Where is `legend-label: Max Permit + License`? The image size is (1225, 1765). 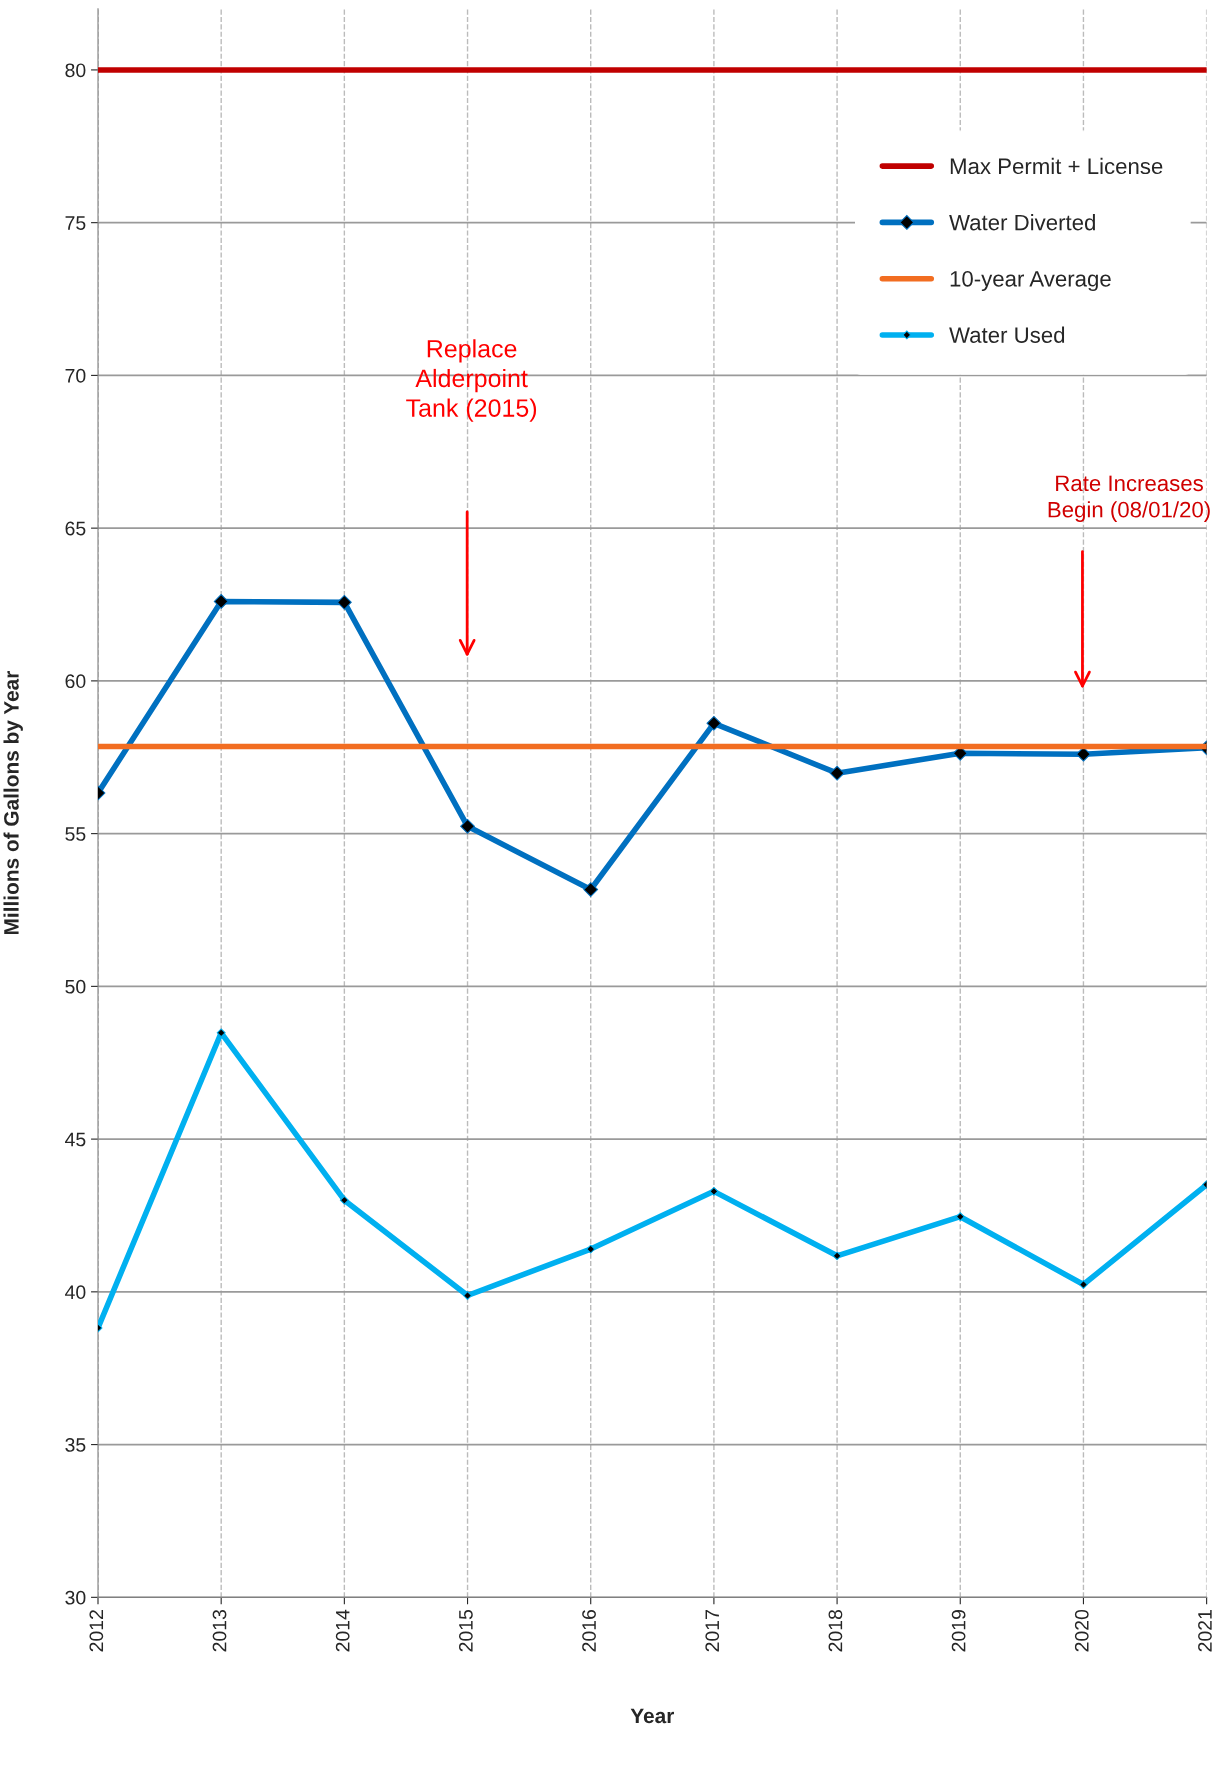 legend-label: Max Permit + License is located at coordinates (1056, 166).